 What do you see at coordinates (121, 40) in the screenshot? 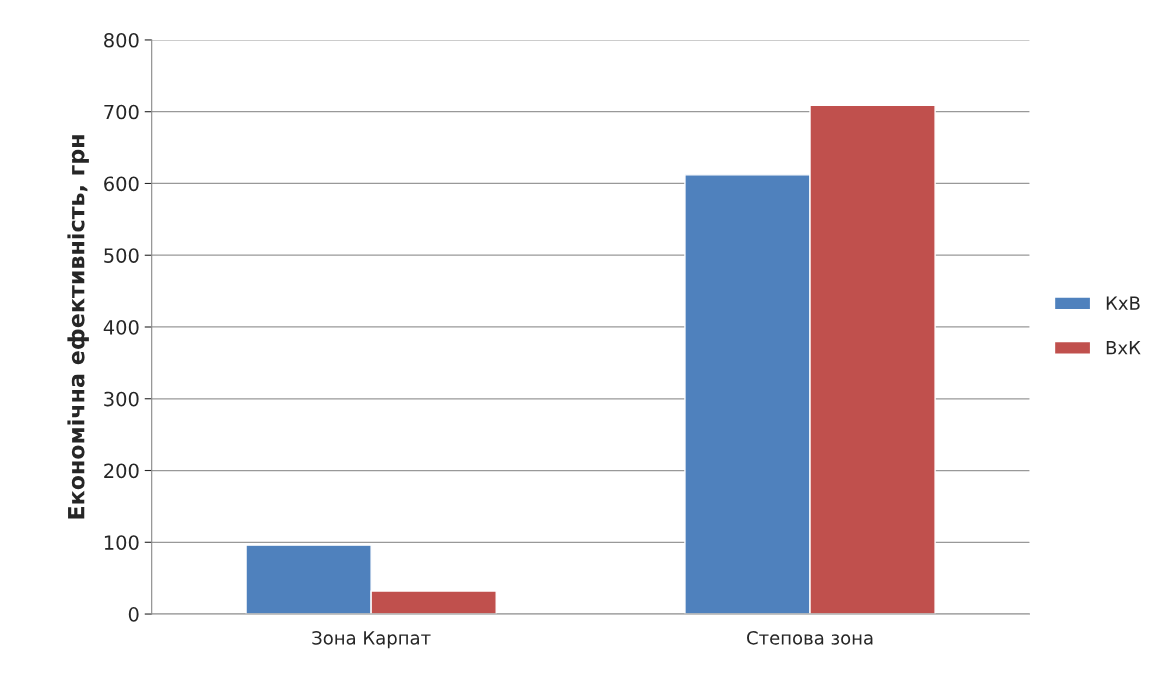
I see `y-tick-label: 800` at bounding box center [121, 40].